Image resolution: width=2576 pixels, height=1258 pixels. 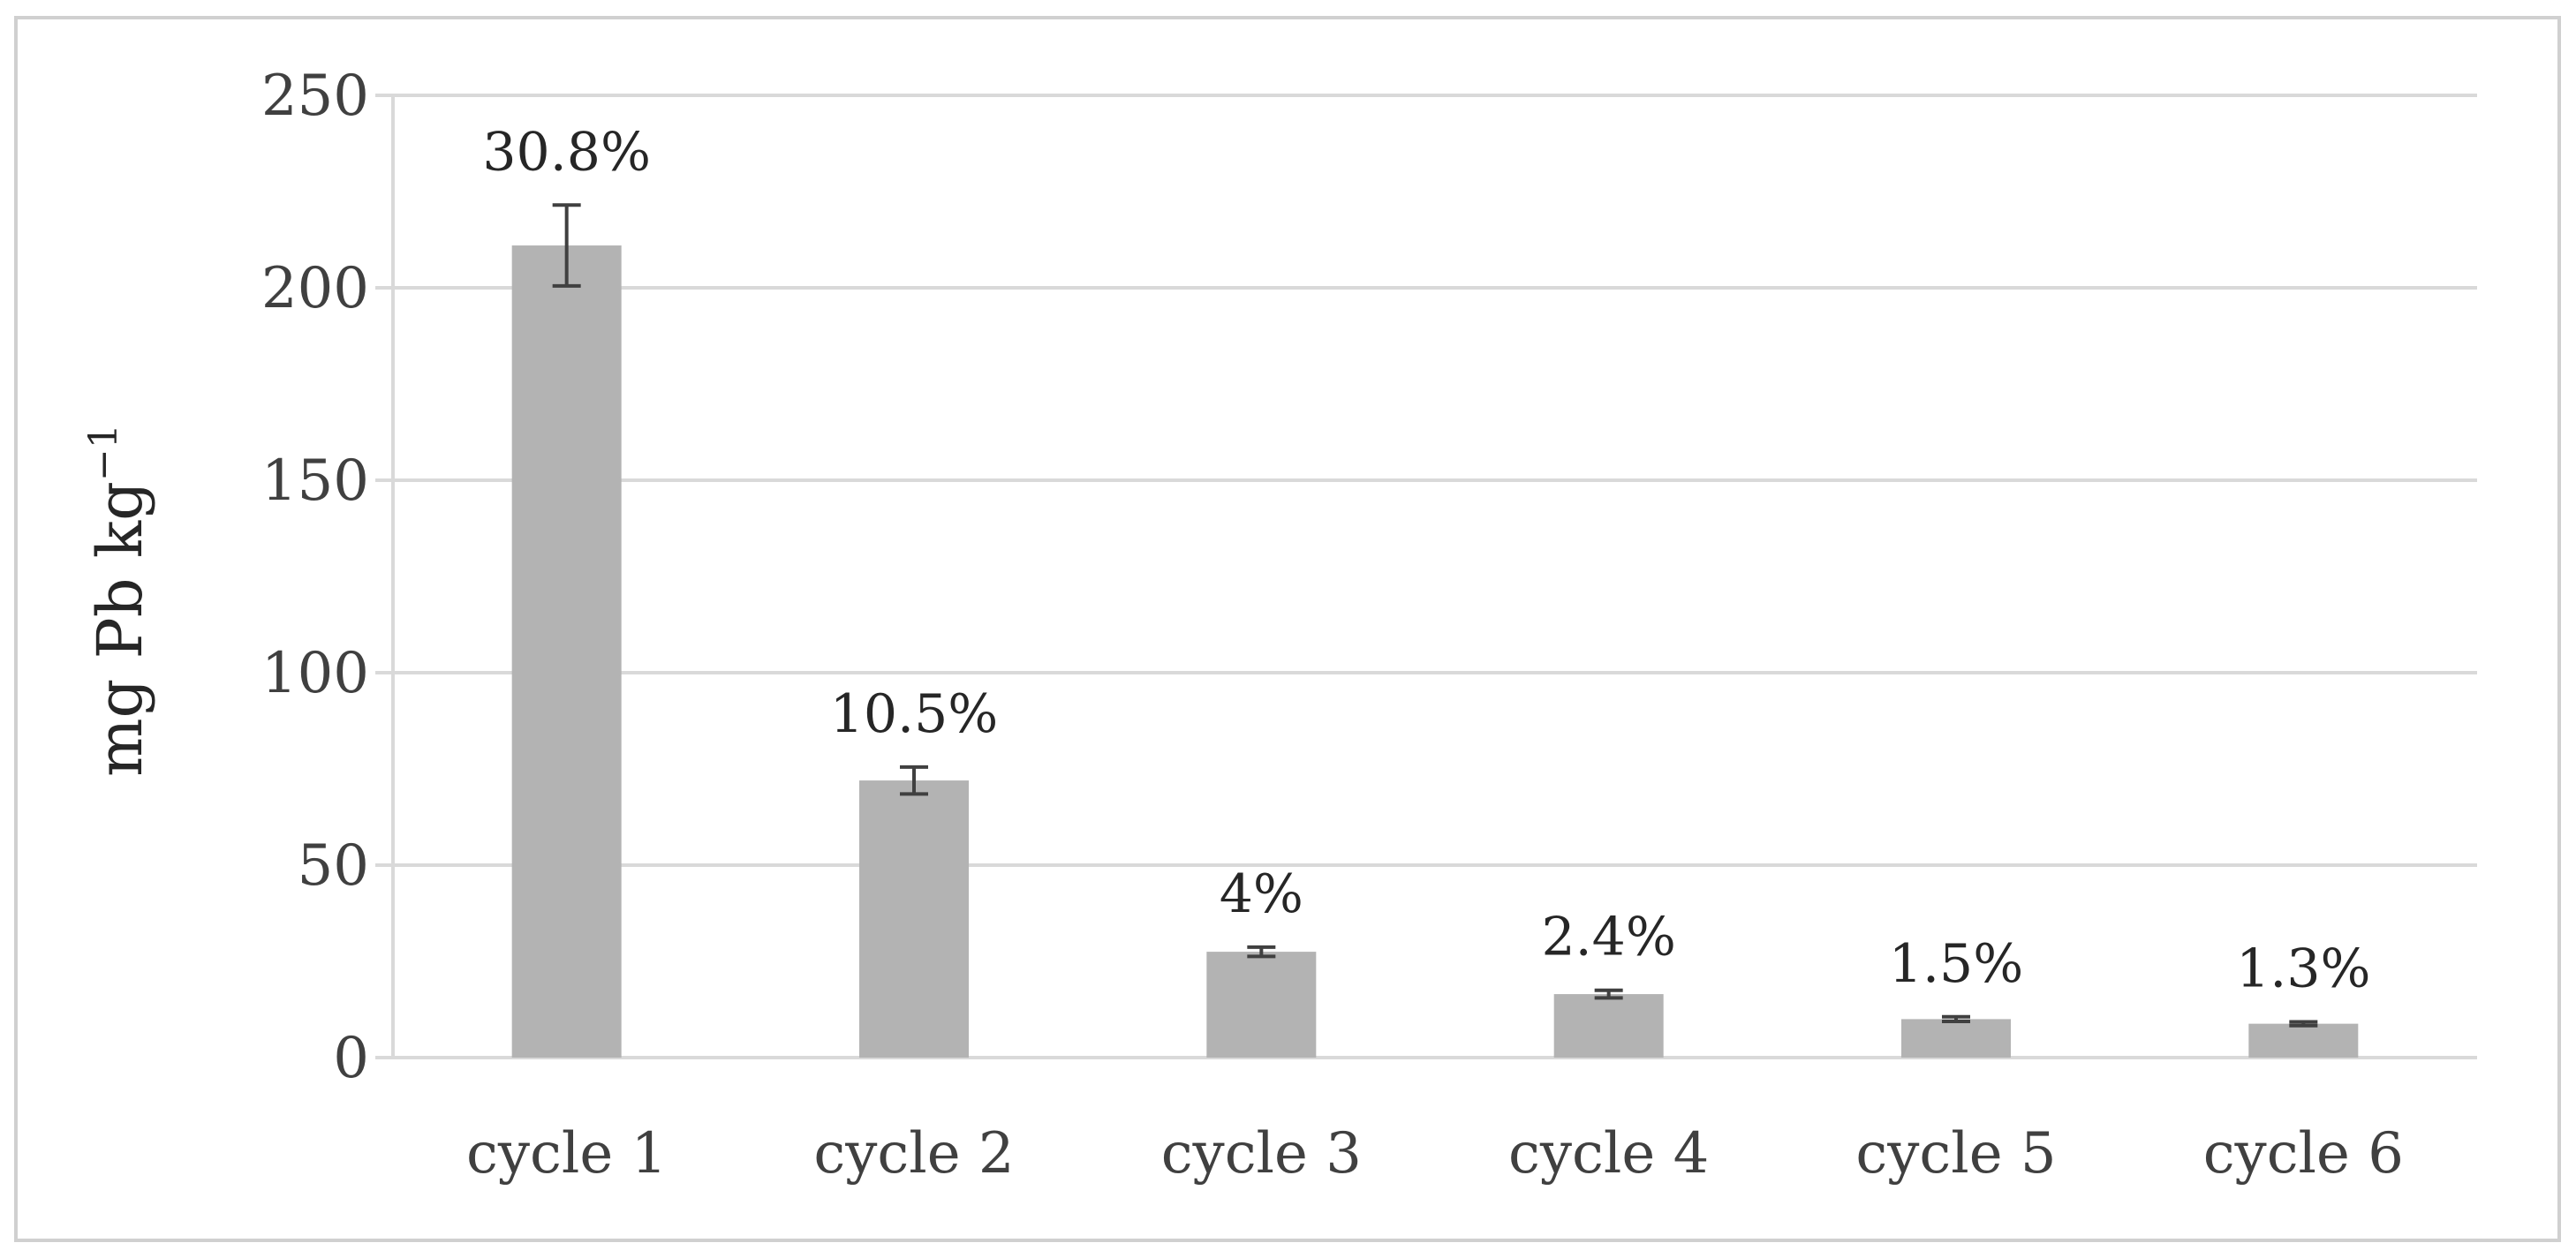 I want to click on x-category-label: cycle 3, so click(x=1261, y=1153).